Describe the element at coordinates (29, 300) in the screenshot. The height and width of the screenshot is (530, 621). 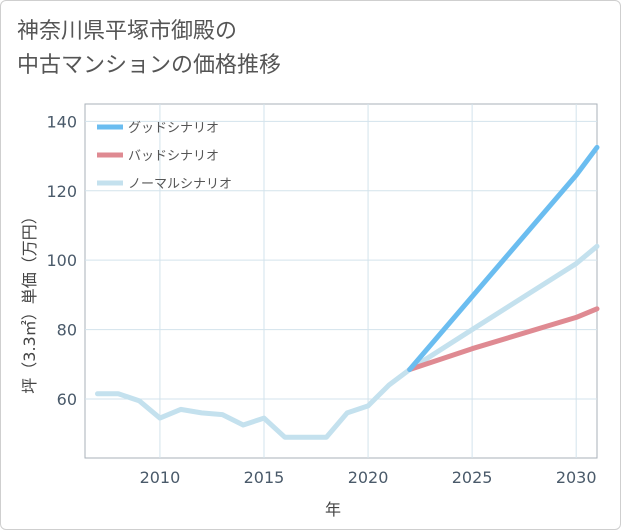
I see `y-axis-label: 坪（3.3㎡）単価（万円）` at that location.